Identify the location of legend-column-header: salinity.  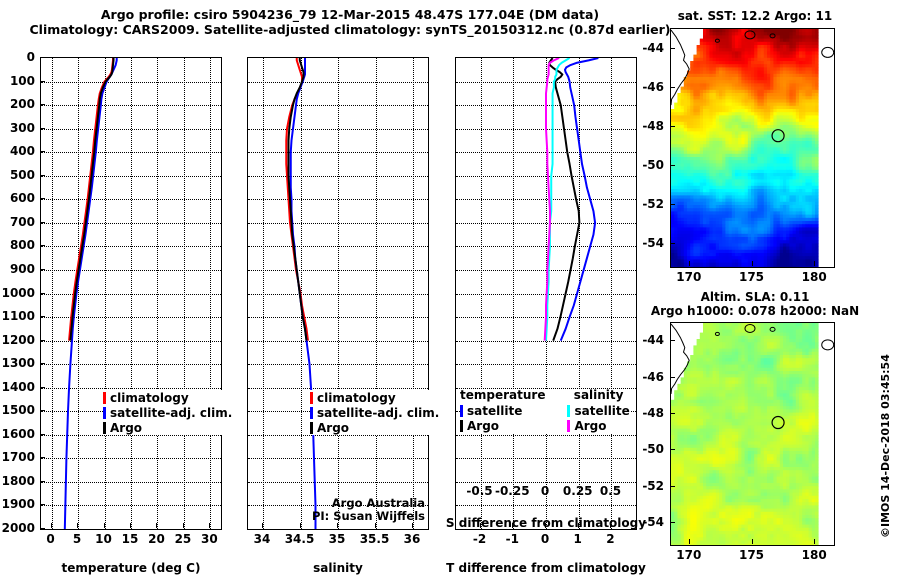
(598, 395).